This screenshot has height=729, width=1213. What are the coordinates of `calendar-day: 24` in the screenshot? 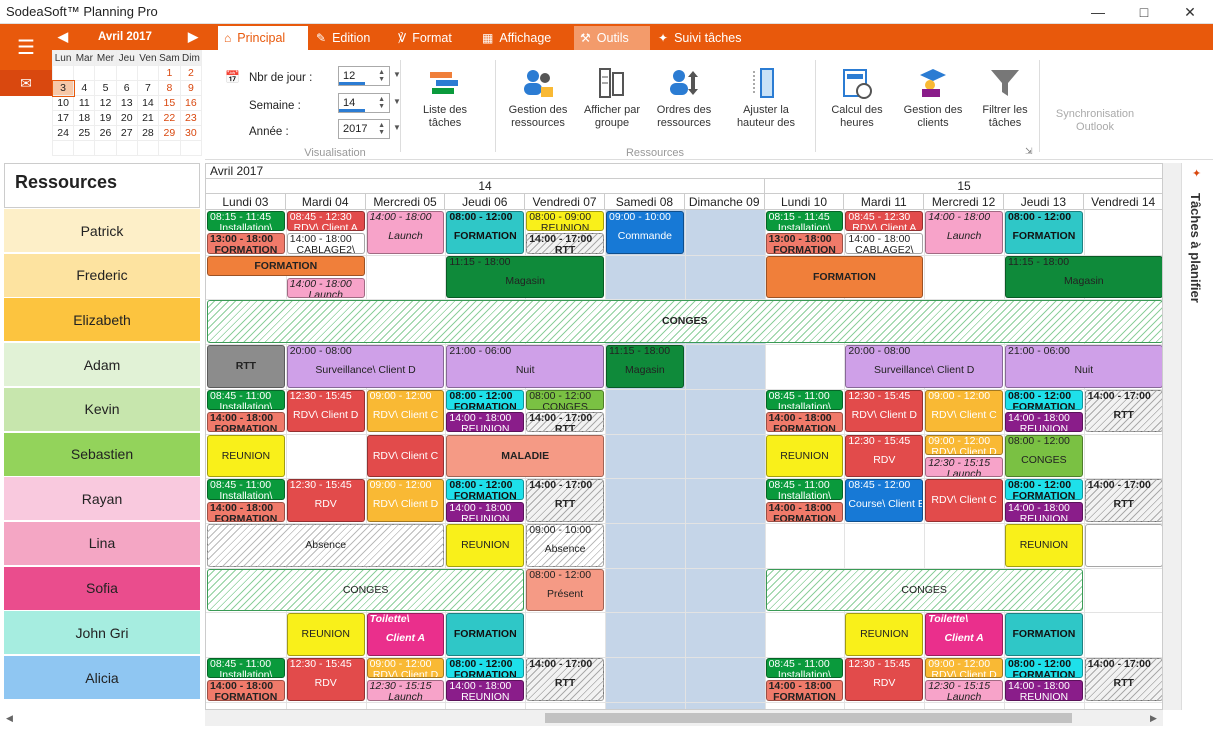 It's located at (63, 133).